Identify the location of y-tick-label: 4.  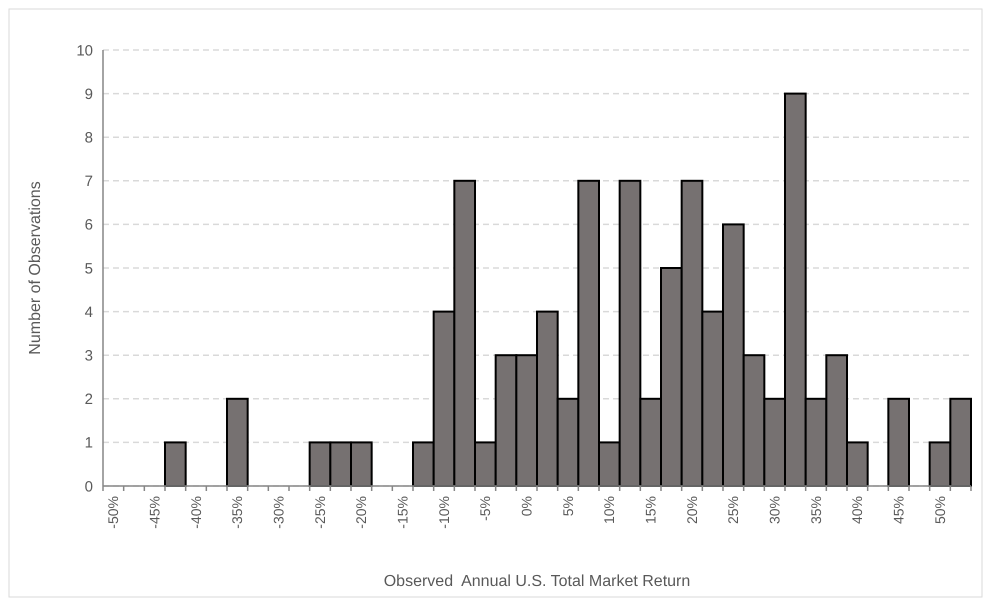
(88, 312).